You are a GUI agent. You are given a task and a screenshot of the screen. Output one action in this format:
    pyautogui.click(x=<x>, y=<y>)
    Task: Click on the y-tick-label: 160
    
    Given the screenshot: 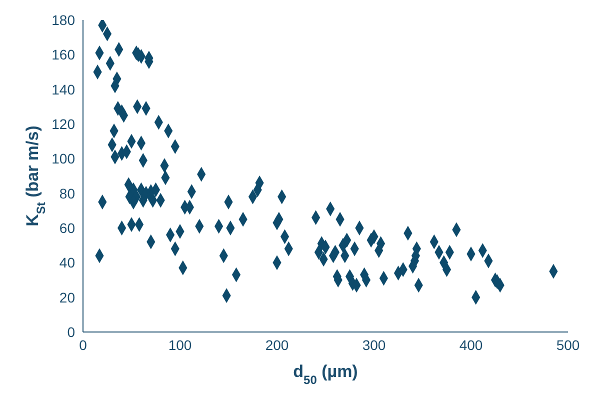 What is the action you would take?
    pyautogui.click(x=64, y=54)
    